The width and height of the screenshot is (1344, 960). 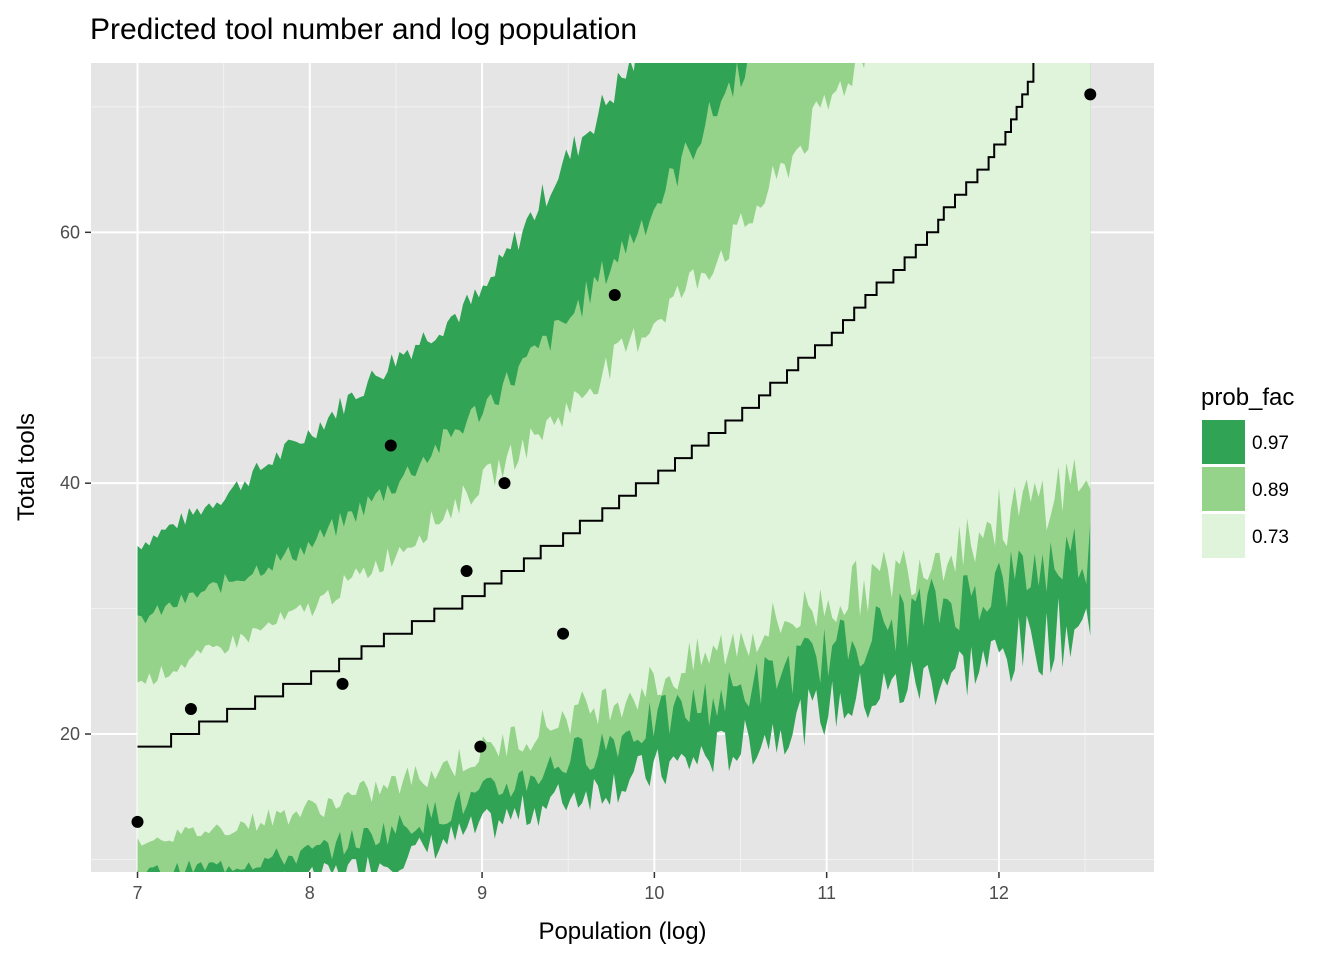 What do you see at coordinates (1270, 537) in the screenshot?
I see `legend-label-0.73: 0.73` at bounding box center [1270, 537].